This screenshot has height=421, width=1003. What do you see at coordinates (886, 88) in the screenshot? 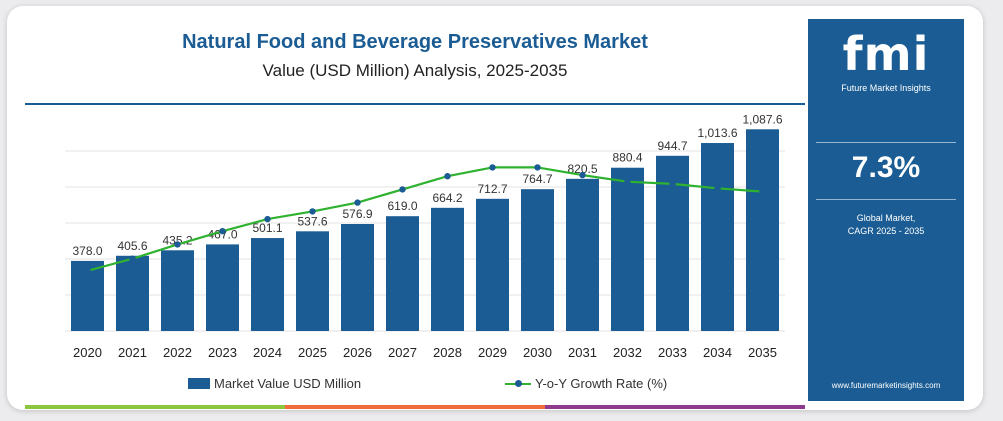
I see `logo-subtitle: Future Market Insights` at bounding box center [886, 88].